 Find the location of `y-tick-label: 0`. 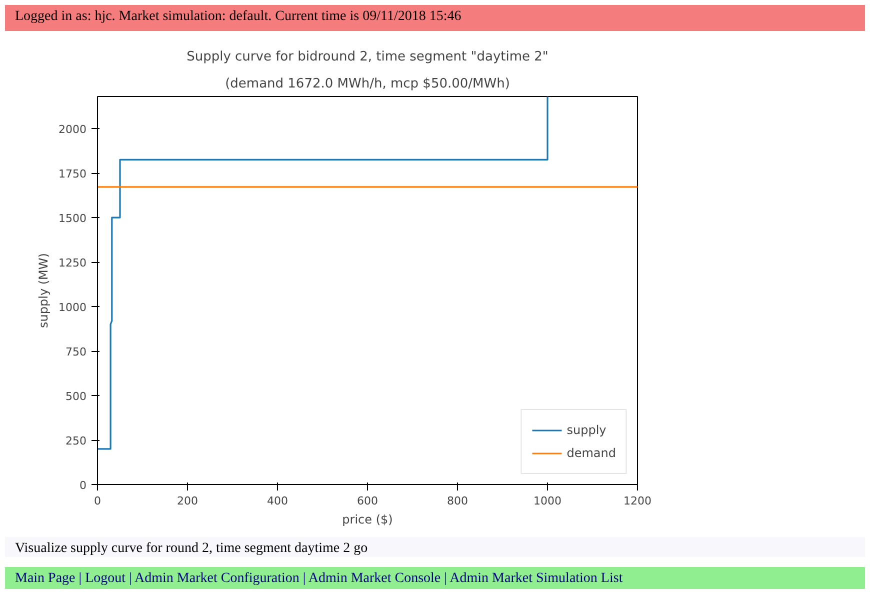

y-tick-label: 0 is located at coordinates (83, 485).